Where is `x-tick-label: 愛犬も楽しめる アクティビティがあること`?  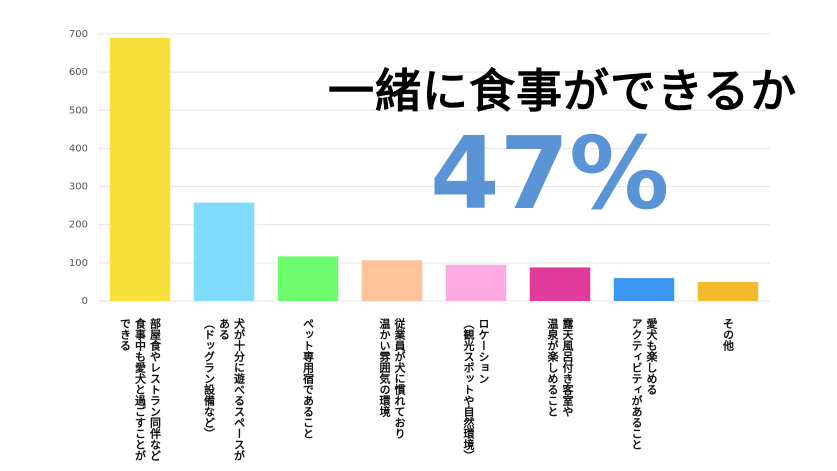
x-tick-label: 愛犬も楽しめる アクティビティがあること is located at coordinates (644, 384).